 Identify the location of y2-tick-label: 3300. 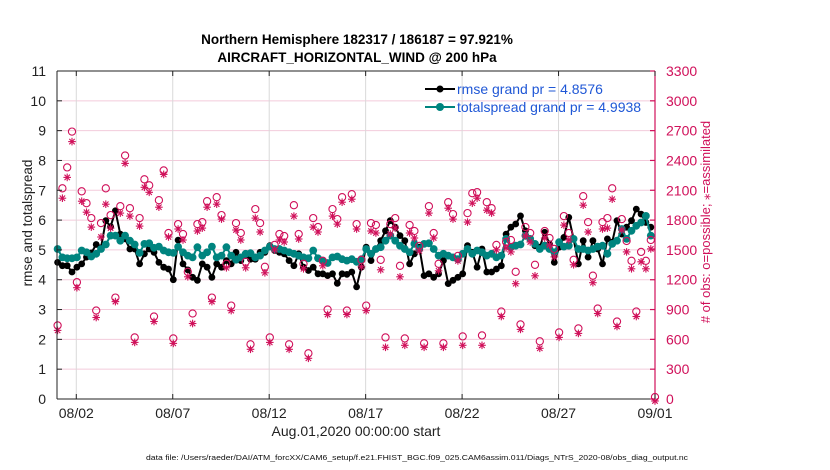
(681, 71).